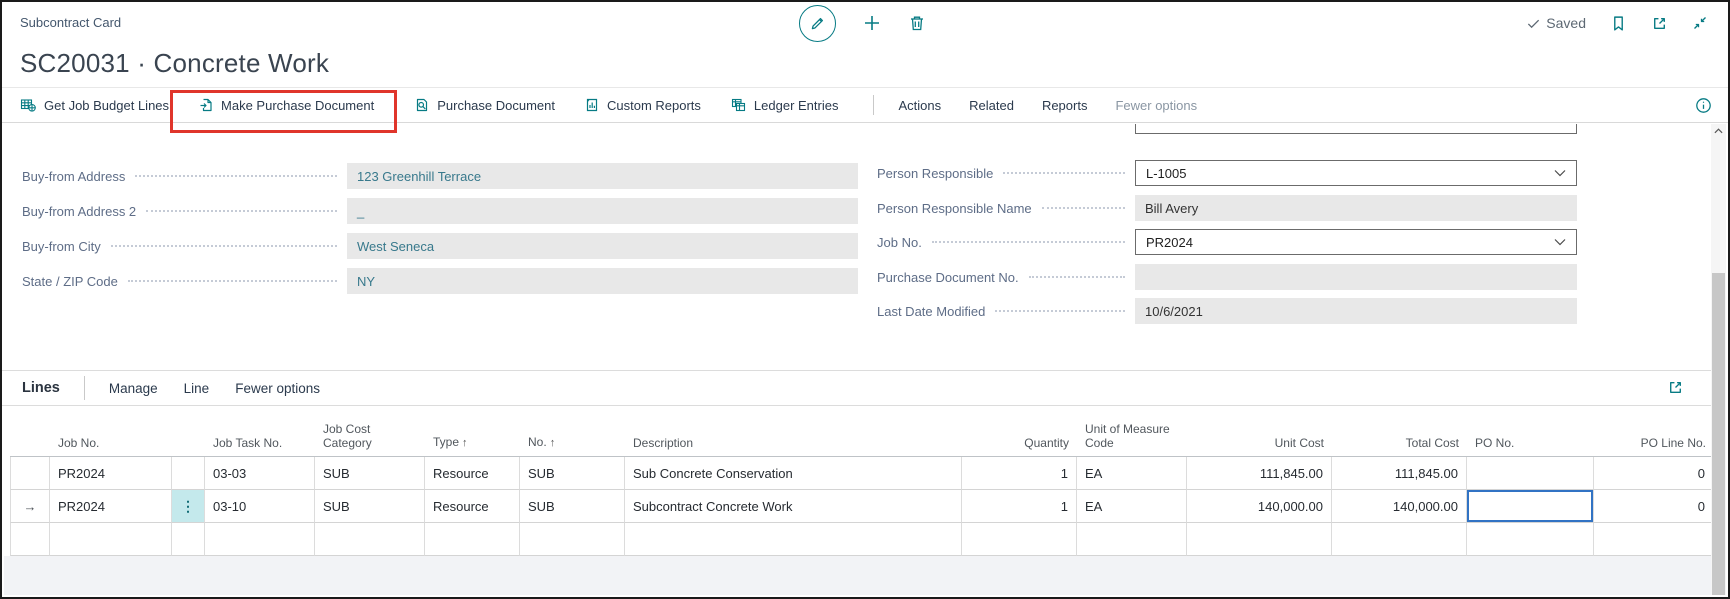 This screenshot has height=599, width=1730. I want to click on report-chart-icon, so click(592, 105).